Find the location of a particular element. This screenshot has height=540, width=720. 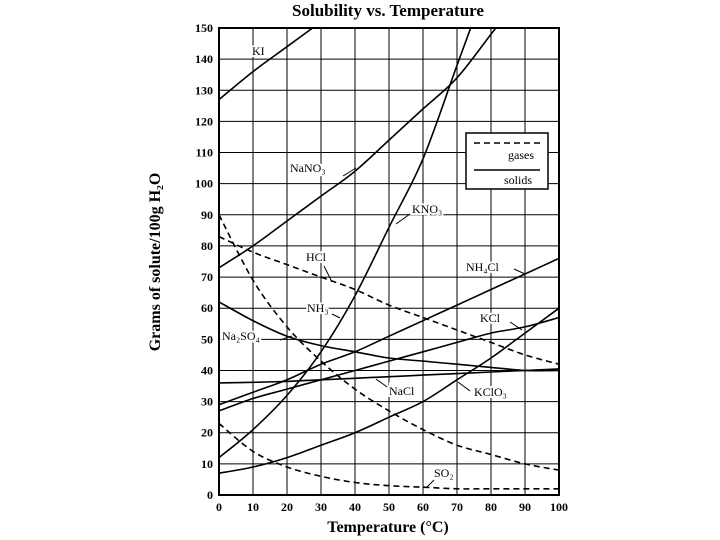

series-label-5: NH₃ is located at coordinates (318, 308).